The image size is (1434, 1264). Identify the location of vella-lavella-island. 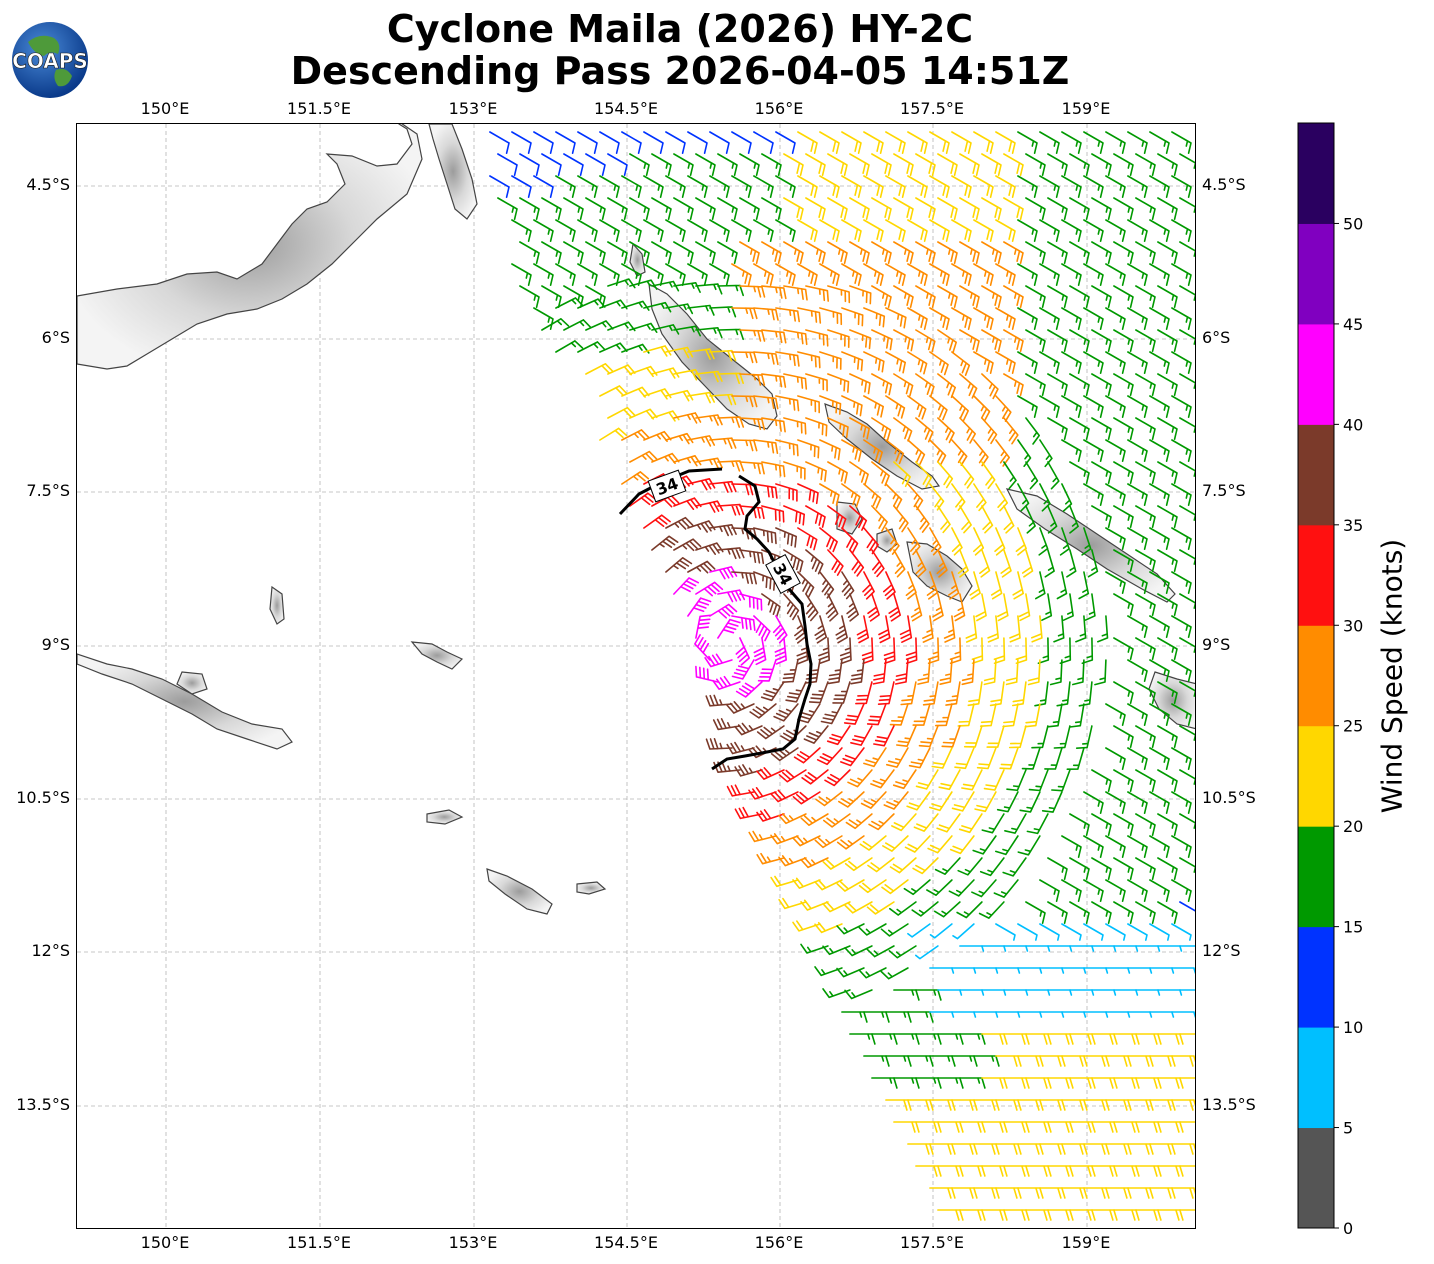
(849, 518).